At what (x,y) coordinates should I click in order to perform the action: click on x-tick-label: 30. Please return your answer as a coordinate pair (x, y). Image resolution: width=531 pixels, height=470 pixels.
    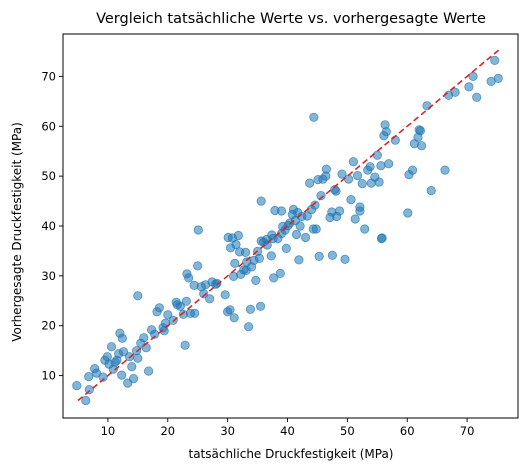
    Looking at the image, I should click on (227, 431).